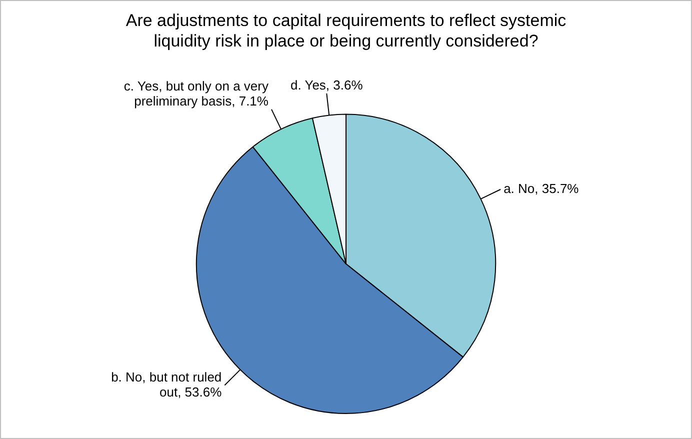 This screenshot has width=692, height=439. I want to click on slice-label: b. No, but not ruled out, 53.6%, so click(166, 384).